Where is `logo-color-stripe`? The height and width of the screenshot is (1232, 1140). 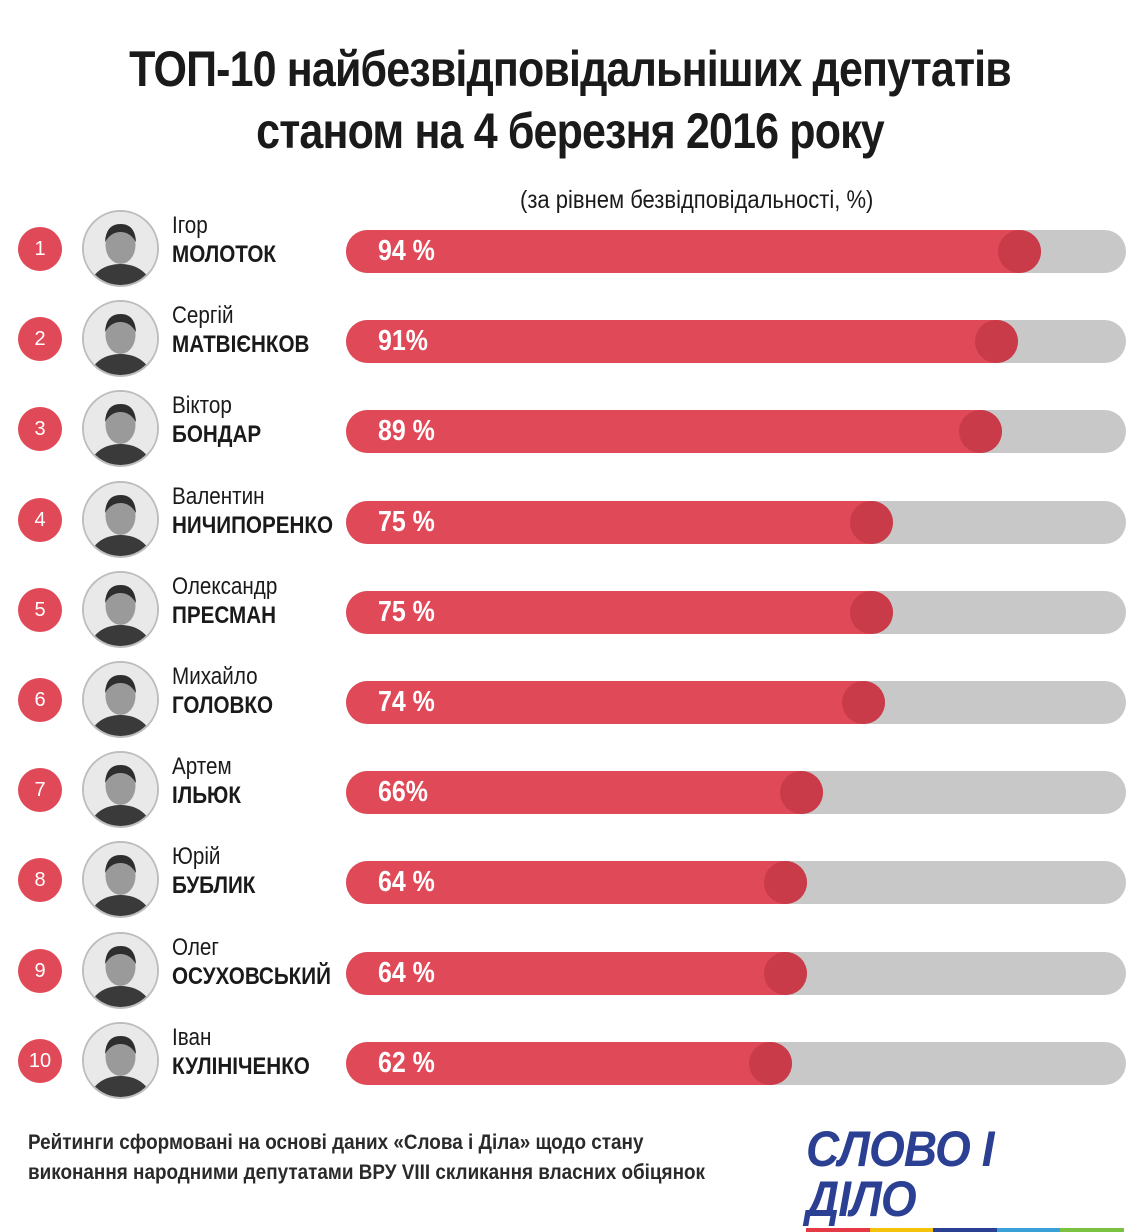
logo-color-stripe is located at coordinates (965, 1230).